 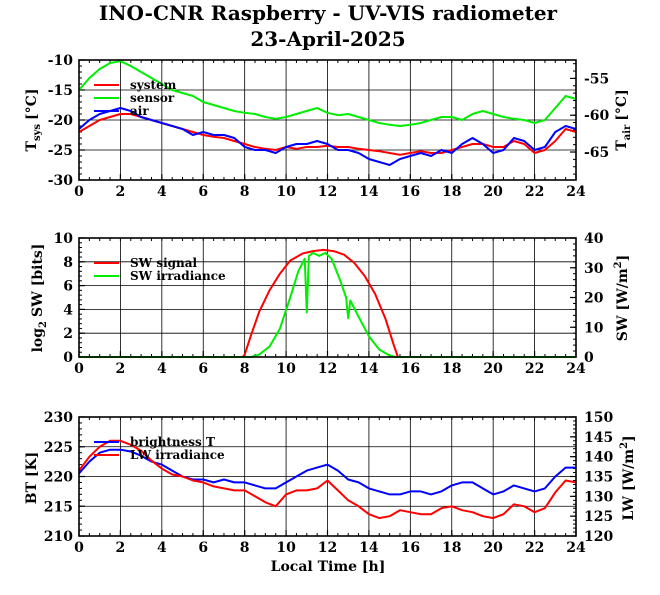 I want to click on y-tick-label-left: 0, so click(x=68, y=358).